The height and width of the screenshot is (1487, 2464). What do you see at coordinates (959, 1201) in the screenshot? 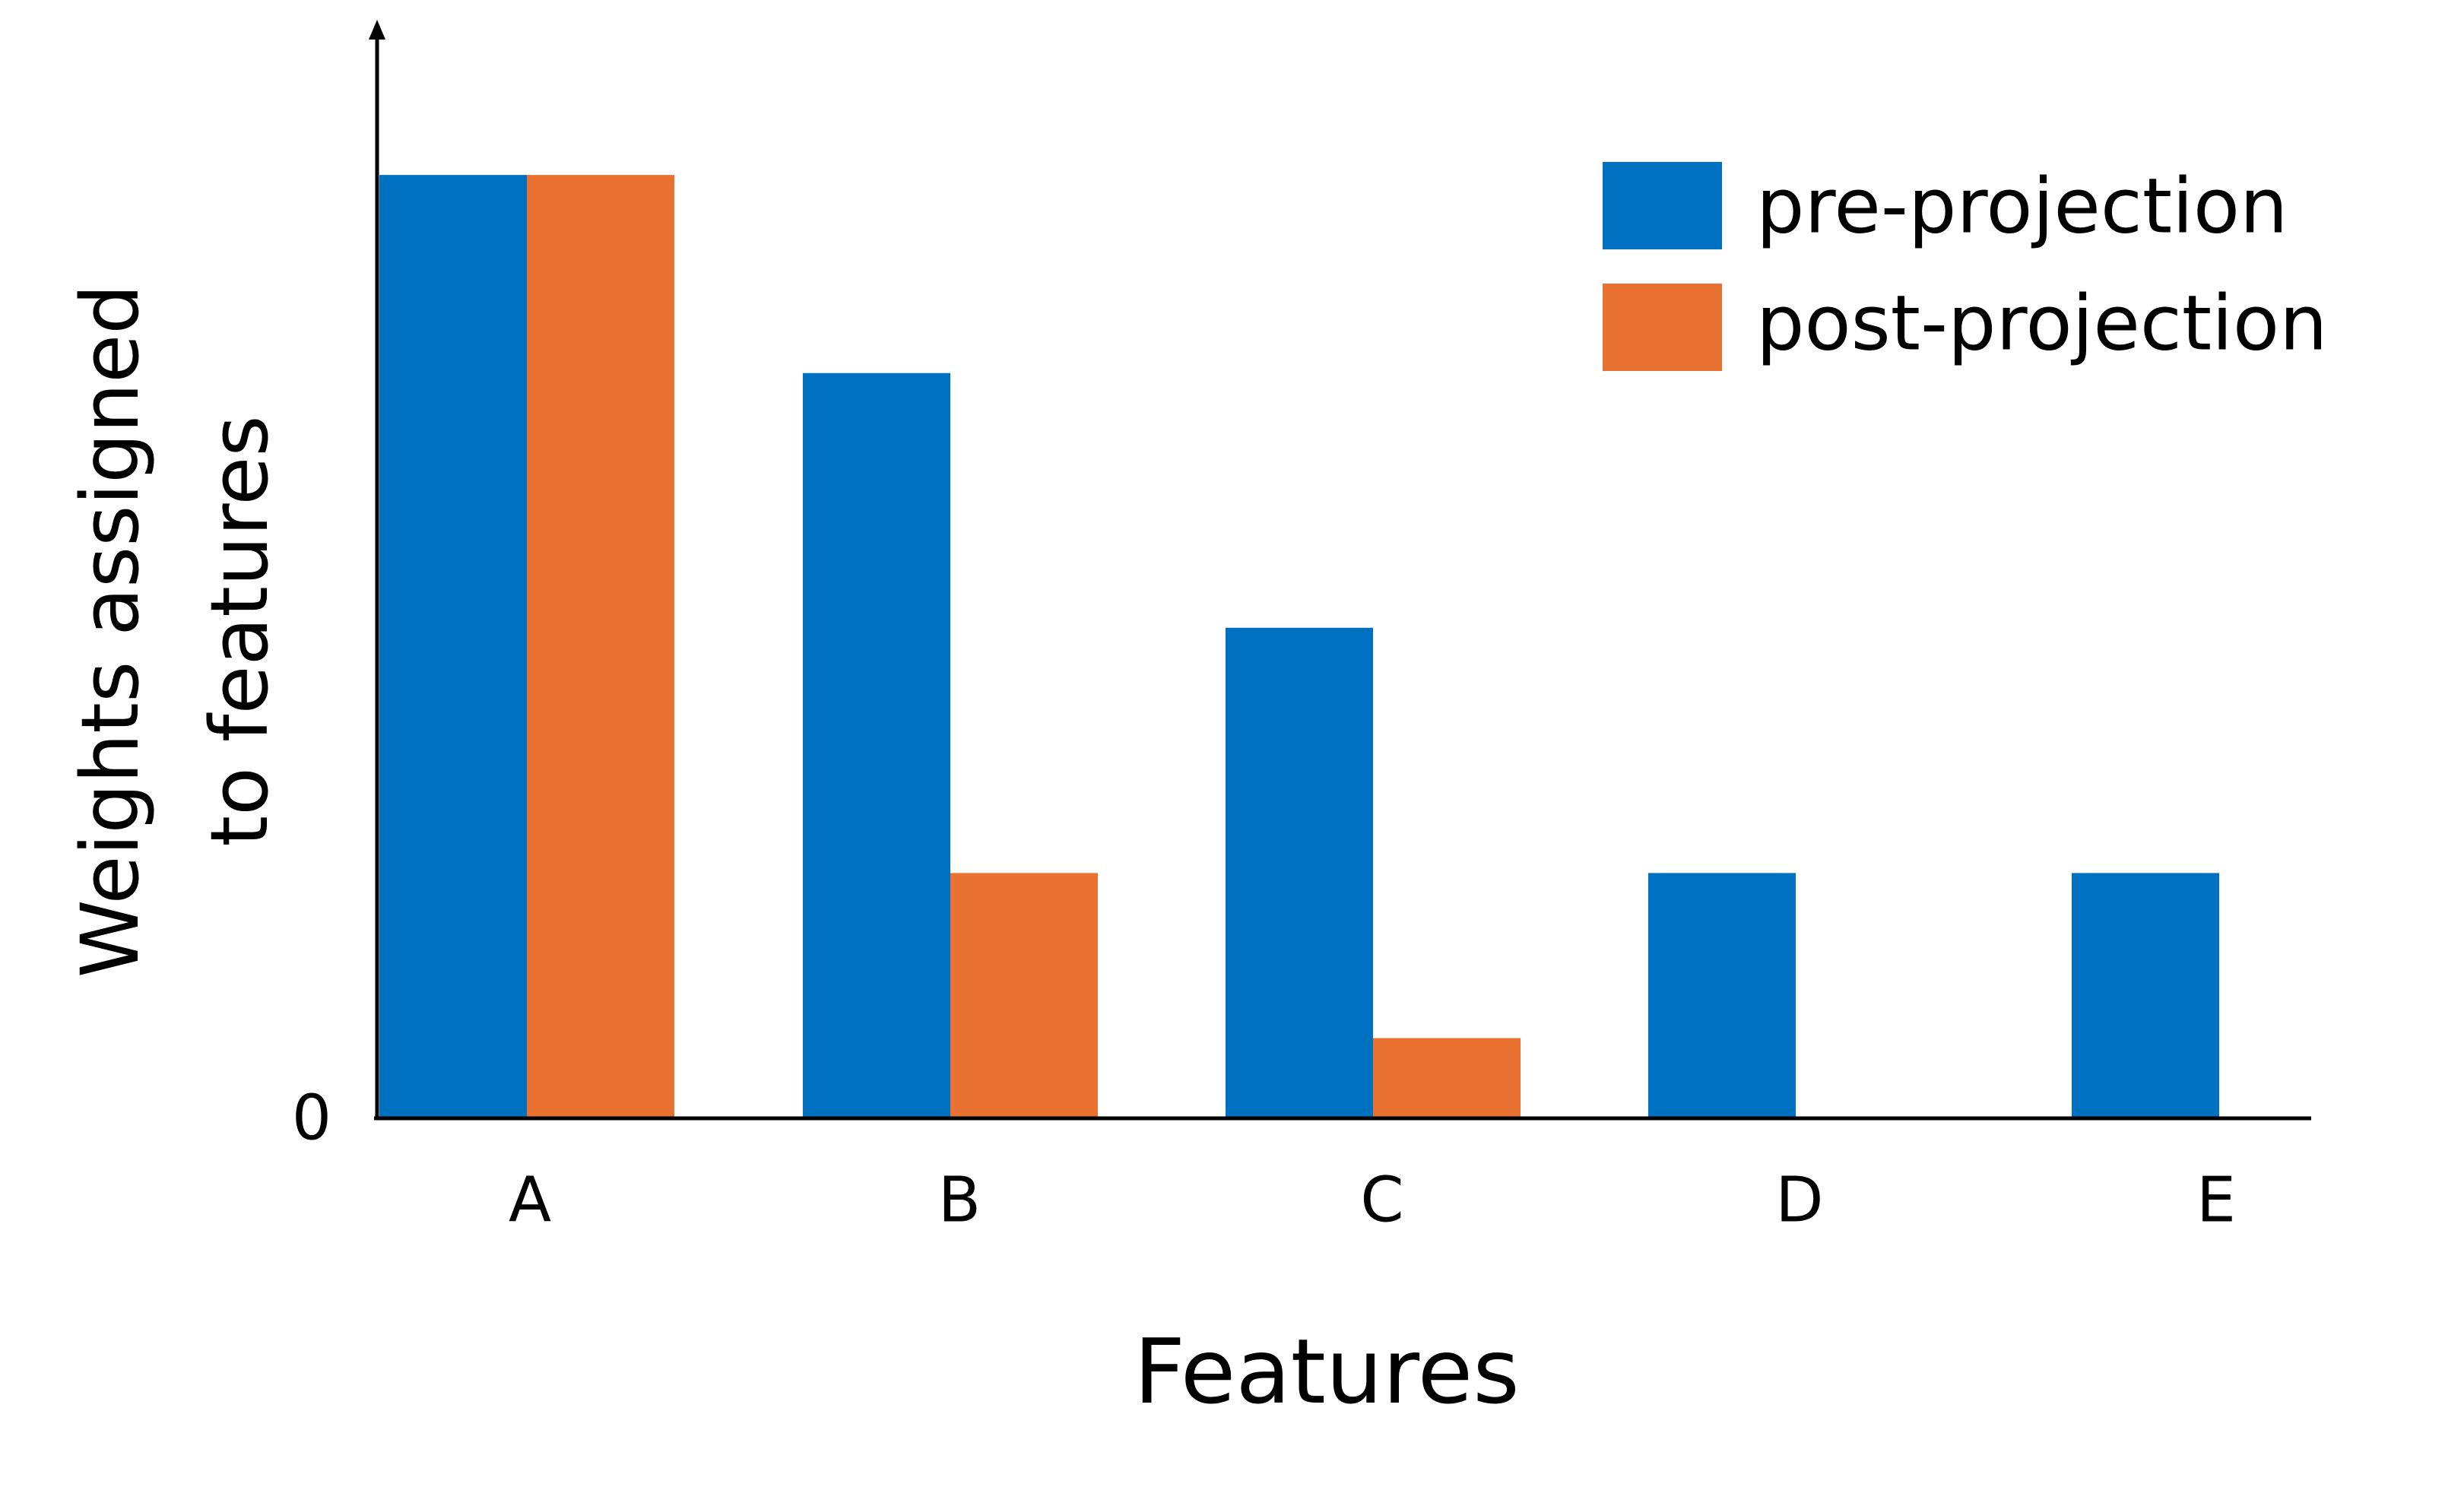
I see `x-tick-label-b: B` at bounding box center [959, 1201].